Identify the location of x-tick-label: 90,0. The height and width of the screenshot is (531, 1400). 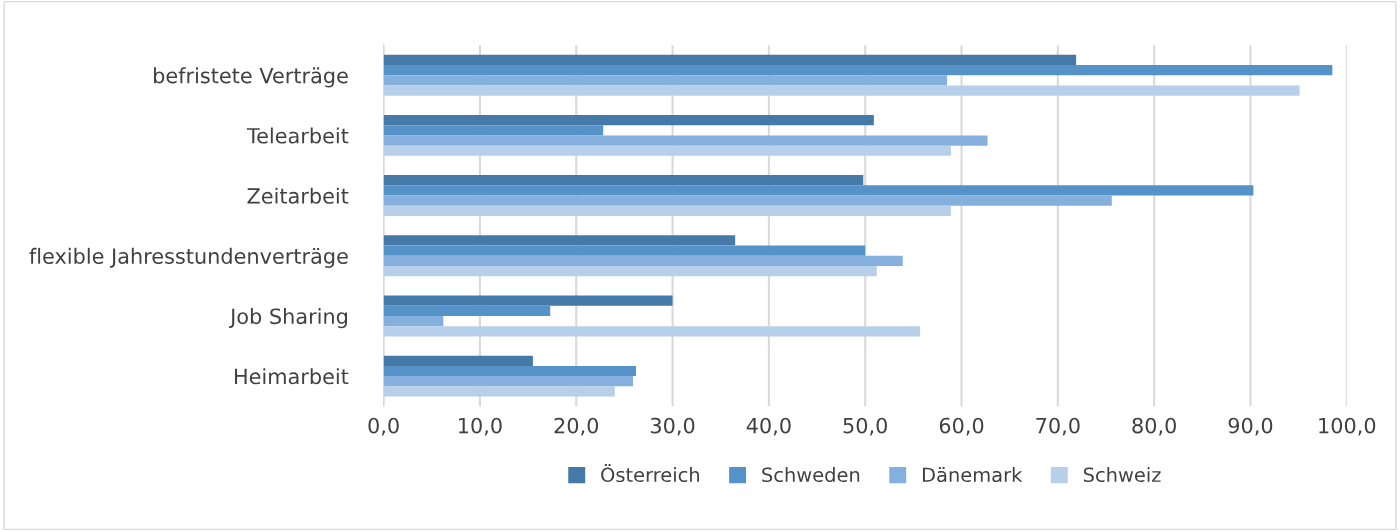
(1250, 426).